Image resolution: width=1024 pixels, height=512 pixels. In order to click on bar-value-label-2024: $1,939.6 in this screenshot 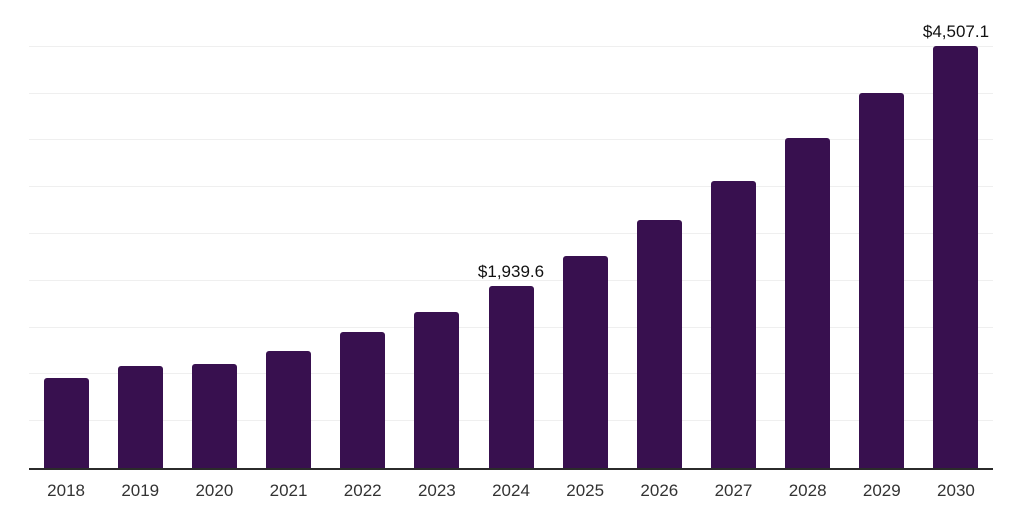, I will do `click(511, 272)`.